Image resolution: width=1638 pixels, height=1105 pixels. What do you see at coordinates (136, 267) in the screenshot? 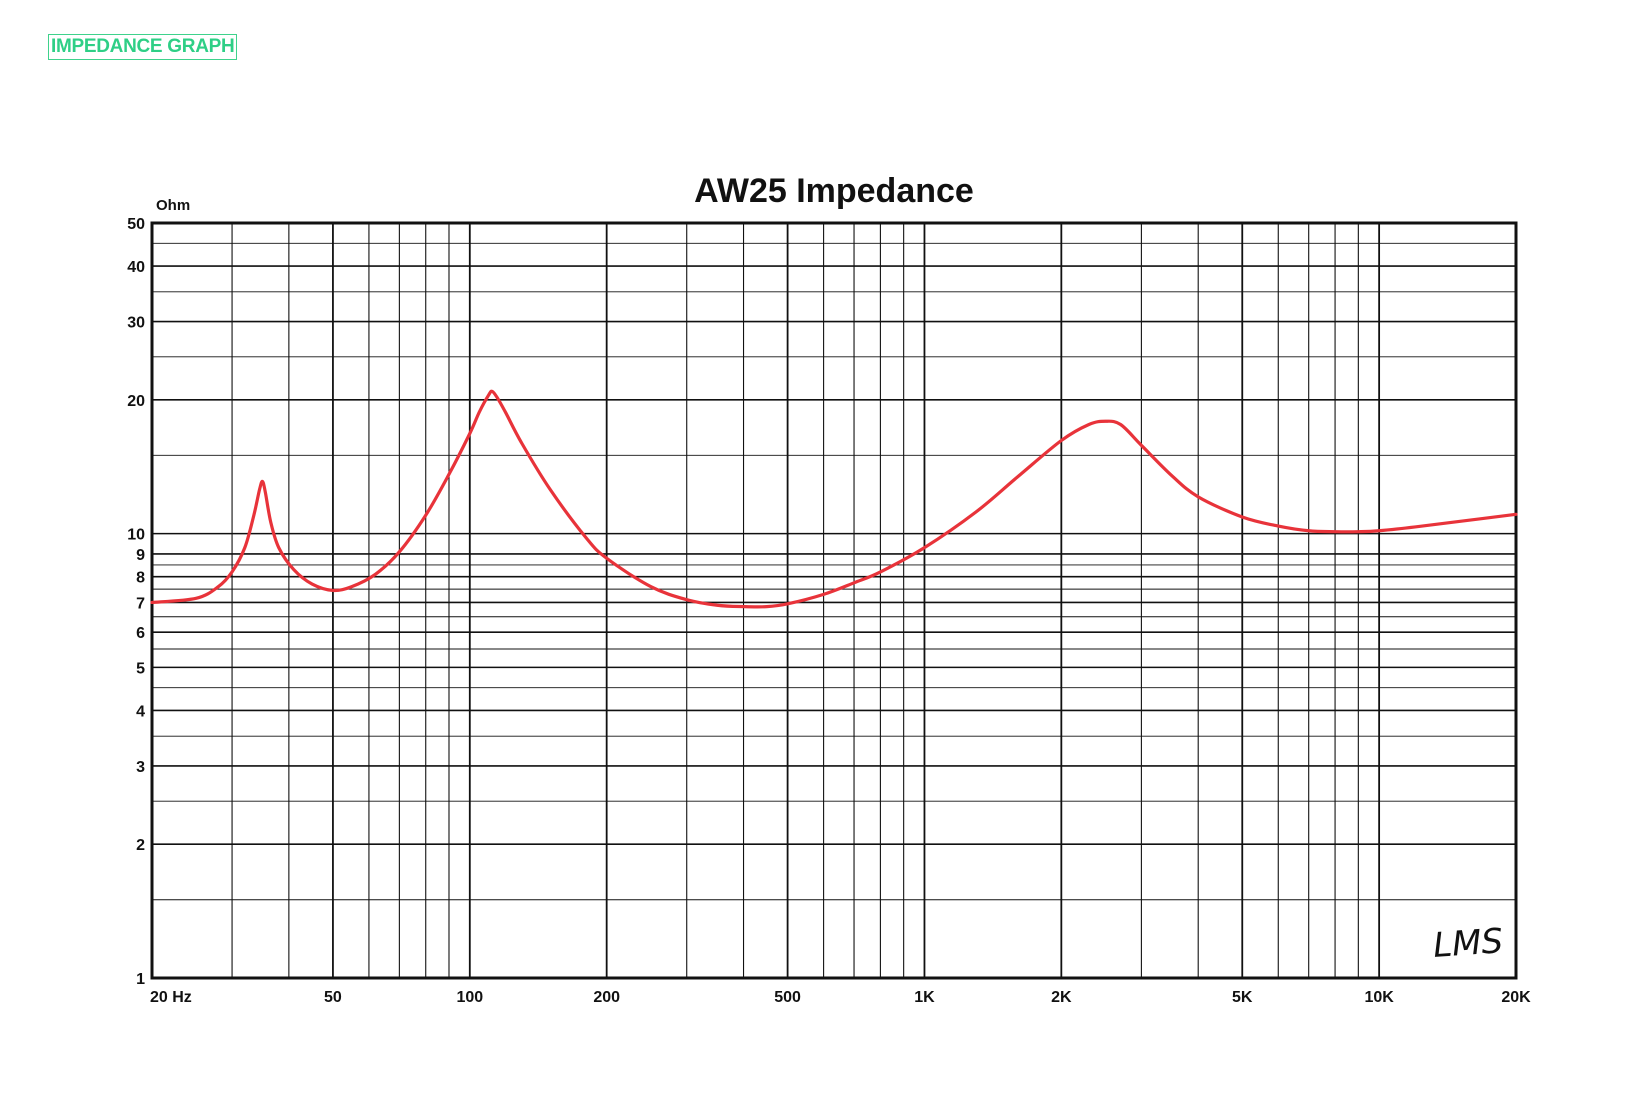
I see `y-tick-label: 40` at bounding box center [136, 267].